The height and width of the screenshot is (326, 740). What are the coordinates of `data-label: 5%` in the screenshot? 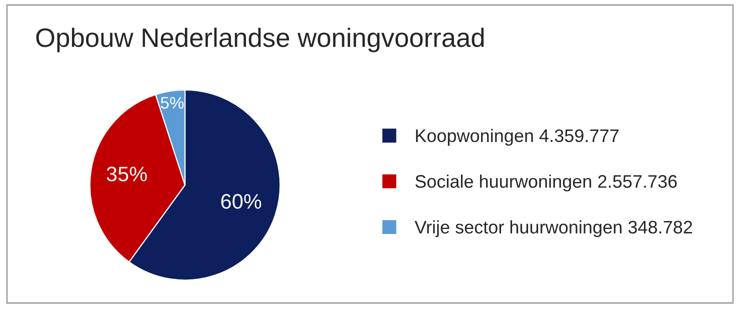 It's located at (172, 102).